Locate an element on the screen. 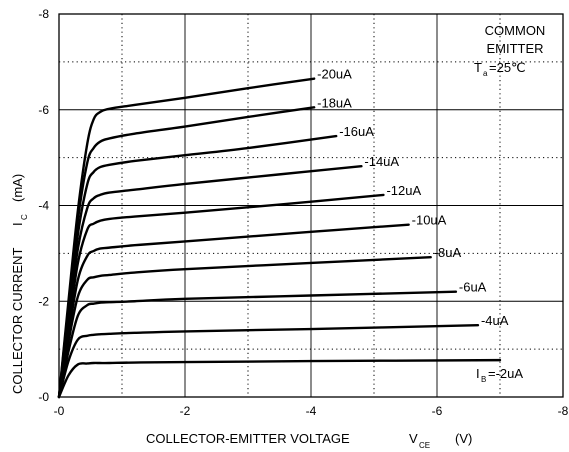 Image resolution: width=569 pixels, height=452 pixels. series-label: -6uA is located at coordinates (473, 287).